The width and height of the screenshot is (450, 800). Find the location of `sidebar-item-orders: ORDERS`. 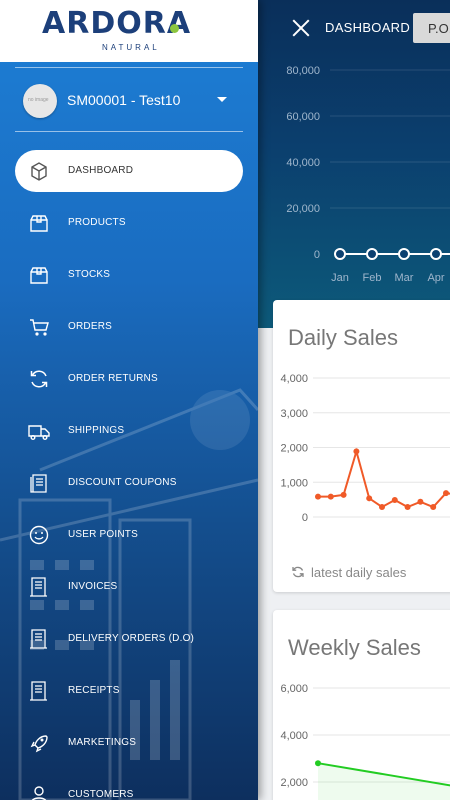

sidebar-item-orders: ORDERS is located at coordinates (129, 327).